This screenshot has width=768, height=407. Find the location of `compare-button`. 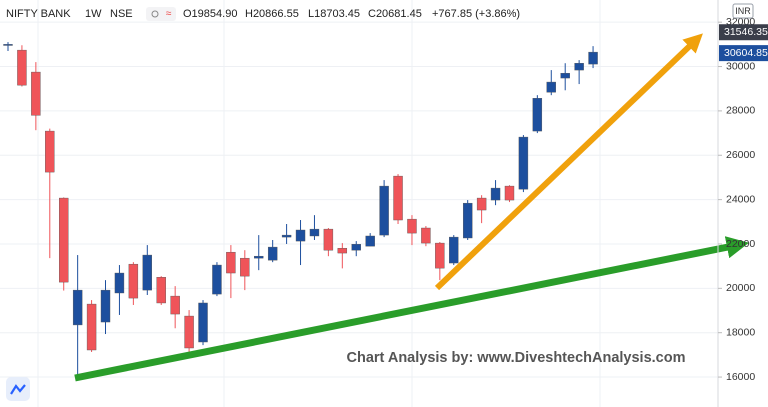

compare-button is located at coordinates (161, 14).